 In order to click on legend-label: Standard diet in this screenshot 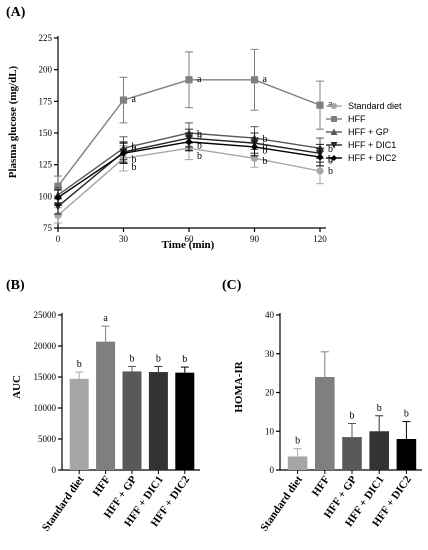, I will do `click(375, 106)`.